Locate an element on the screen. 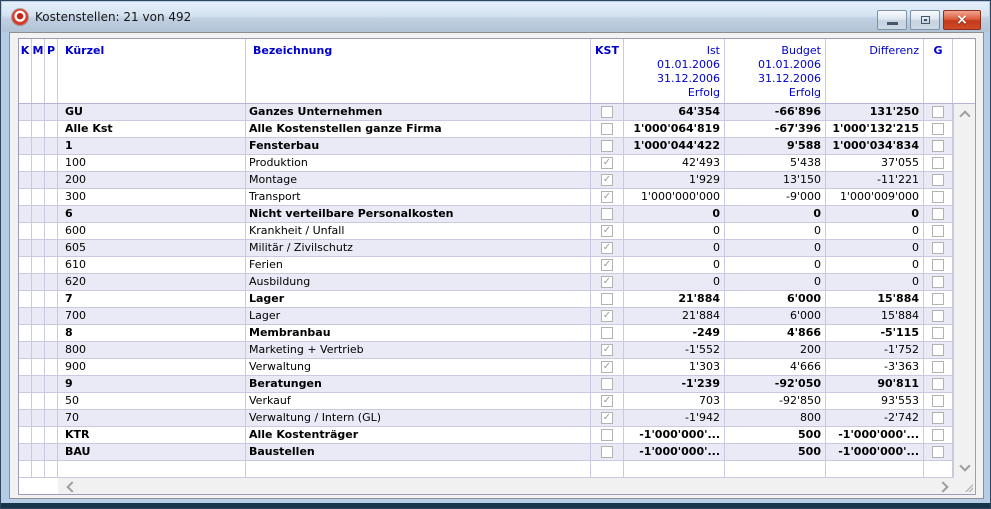 The height and width of the screenshot is (509, 991). table-row: 620Ausbildung000 is located at coordinates (486, 282).